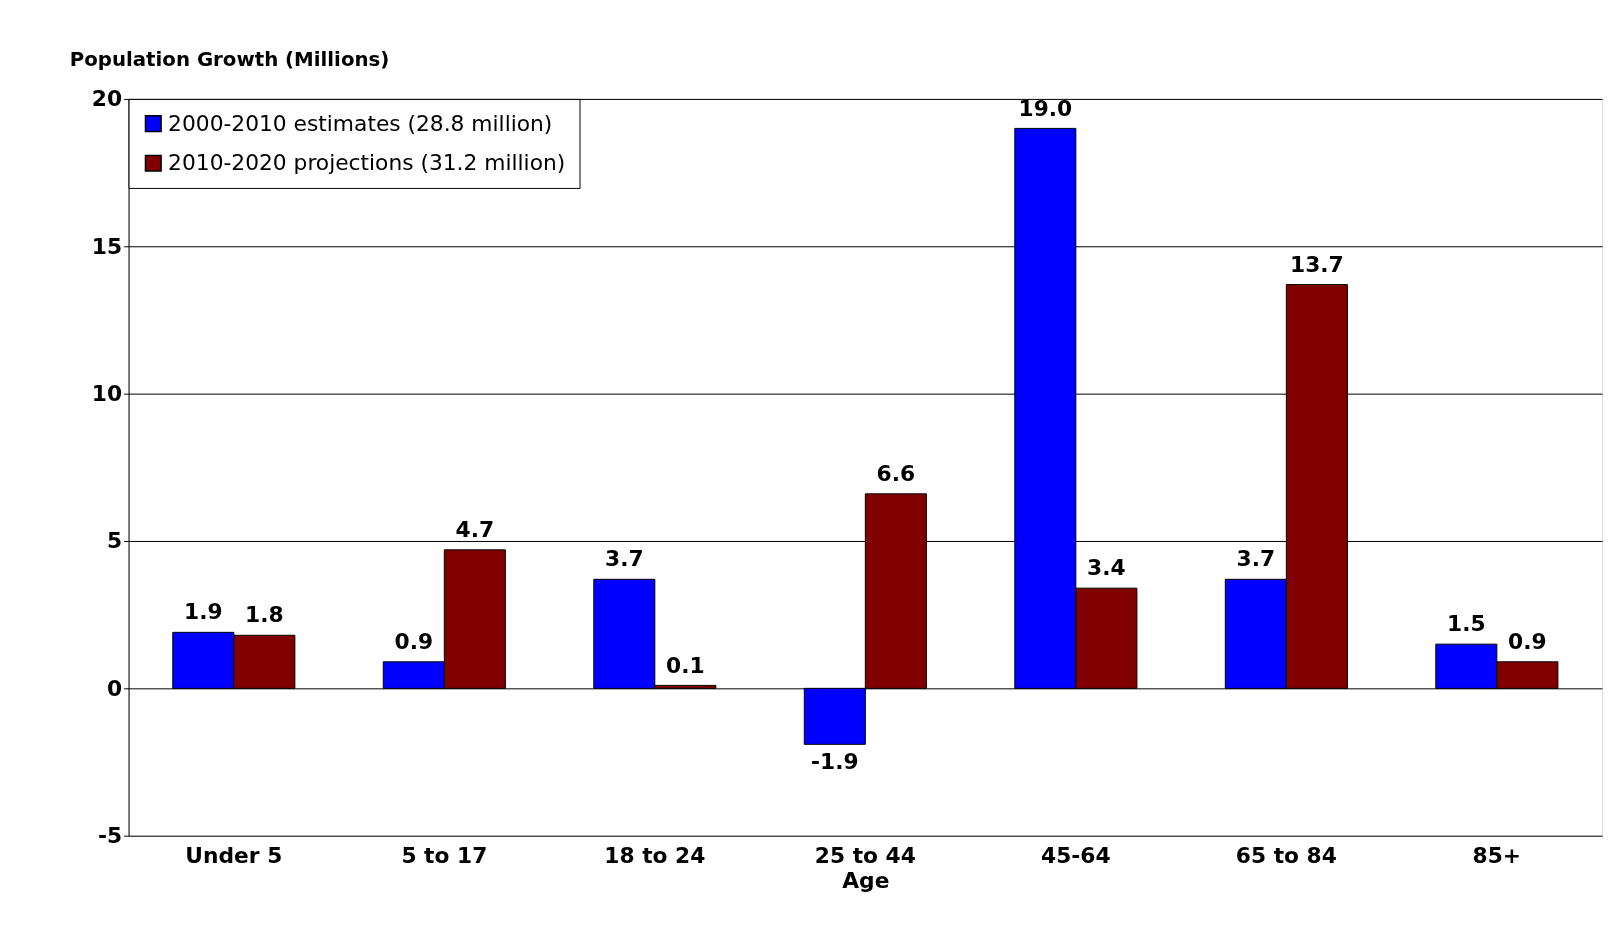  What do you see at coordinates (1106, 568) in the screenshot?
I see `data-label: 3.4` at bounding box center [1106, 568].